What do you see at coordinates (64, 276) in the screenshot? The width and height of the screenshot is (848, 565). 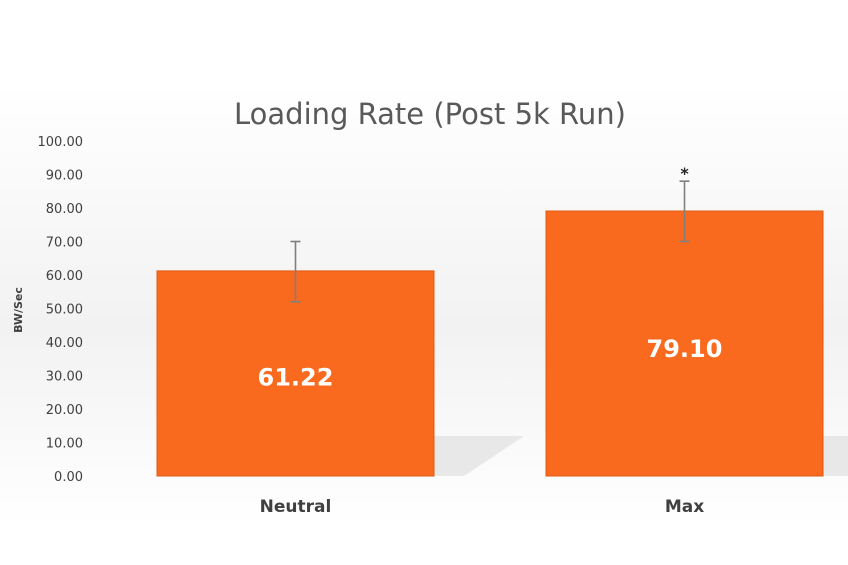 I see `y-tick-label: 60.00` at bounding box center [64, 276].